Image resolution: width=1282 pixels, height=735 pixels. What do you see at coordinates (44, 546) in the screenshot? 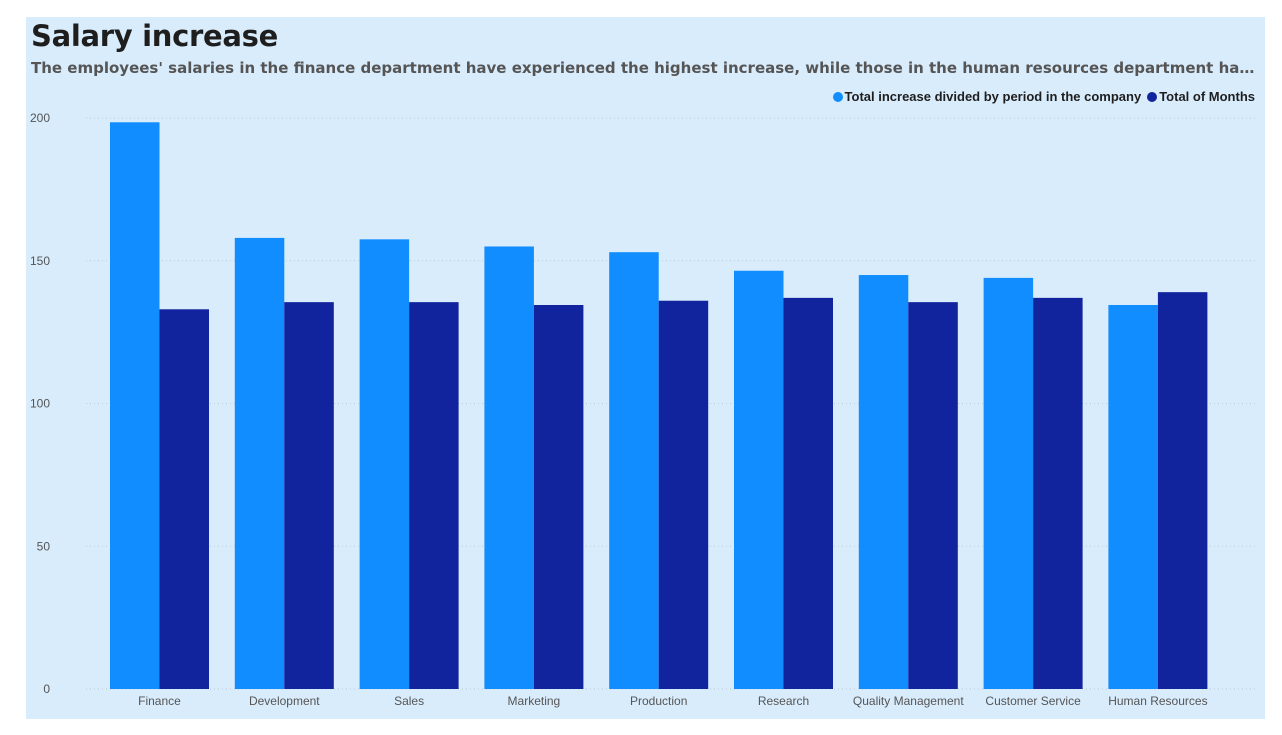
I see `y-tick-label: 50` at bounding box center [44, 546].